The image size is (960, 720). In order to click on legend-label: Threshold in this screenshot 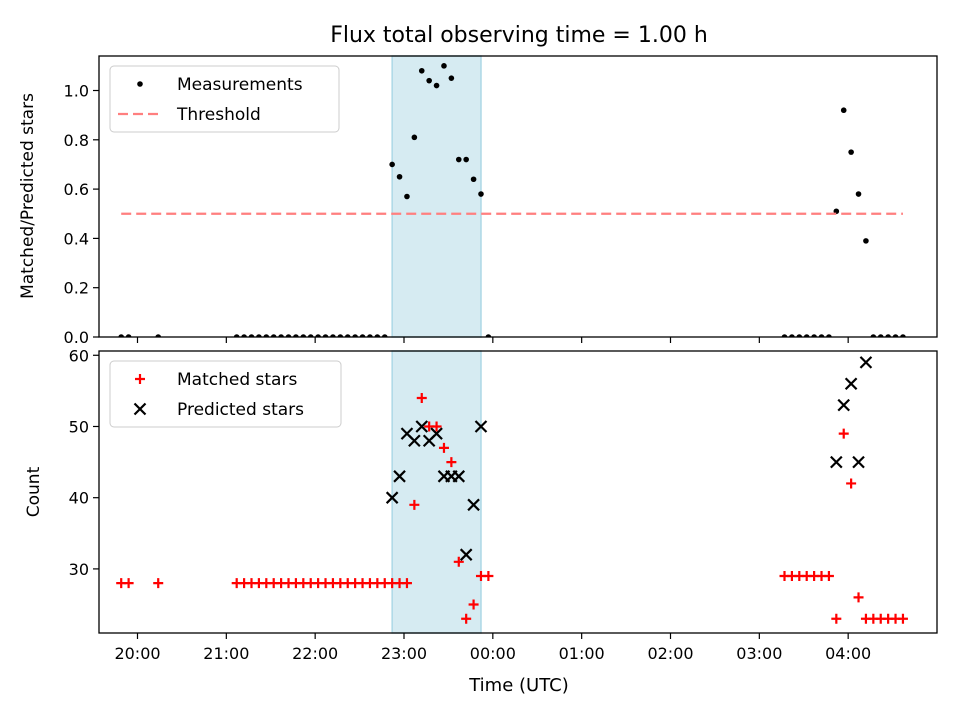, I will do `click(218, 115)`.